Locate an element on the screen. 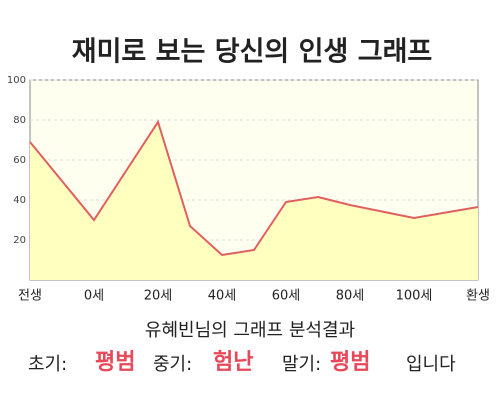 The height and width of the screenshot is (404, 500). y-tick-label: 100 is located at coordinates (16, 80).